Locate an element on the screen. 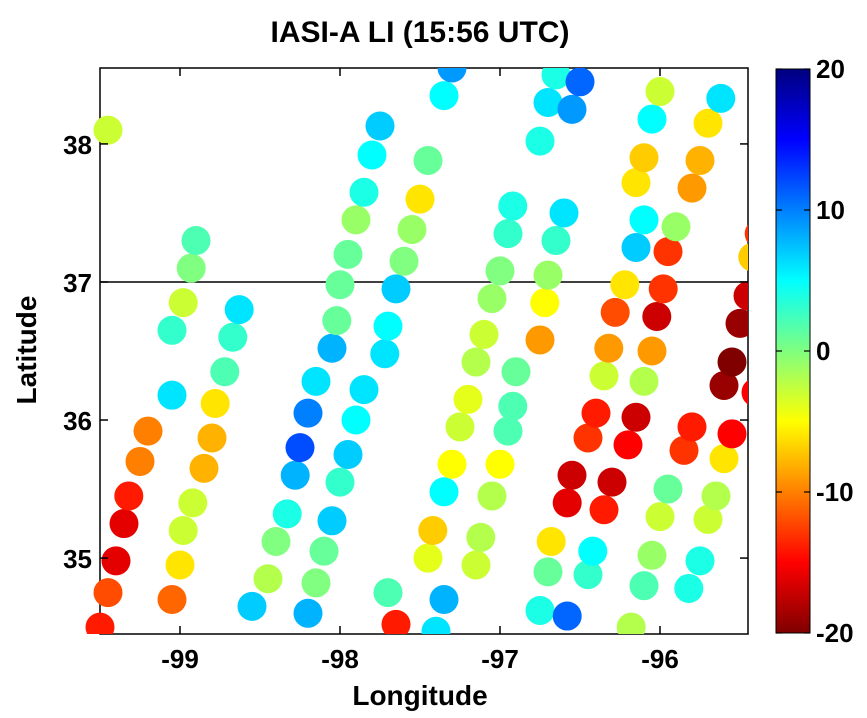 This screenshot has width=867, height=718. y-tick-label: 35 is located at coordinates (77, 559).